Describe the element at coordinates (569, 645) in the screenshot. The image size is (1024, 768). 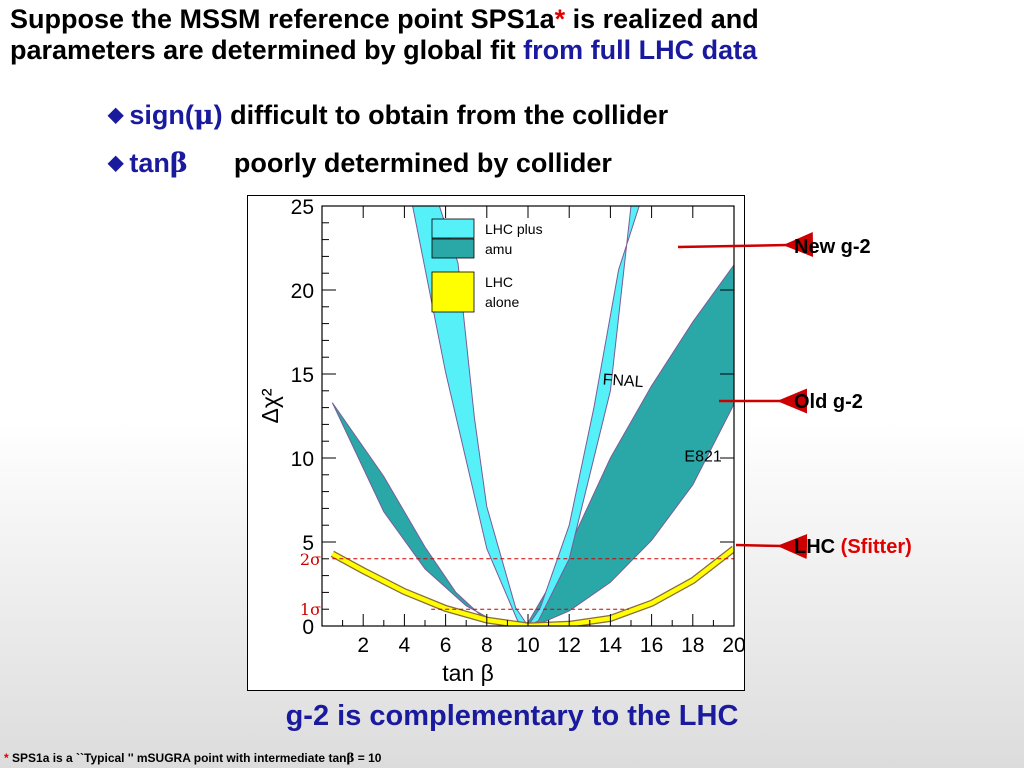
I see `x-tick-label: 12` at that location.